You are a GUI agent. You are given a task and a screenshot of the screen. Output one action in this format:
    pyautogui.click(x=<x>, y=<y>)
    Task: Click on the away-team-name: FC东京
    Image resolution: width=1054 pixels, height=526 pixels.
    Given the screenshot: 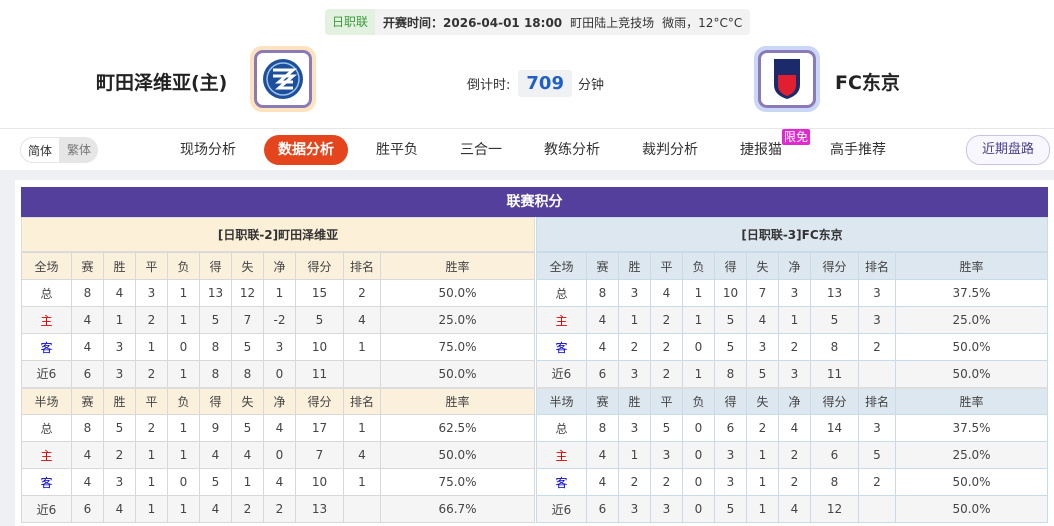 What is the action you would take?
    pyautogui.click(x=867, y=83)
    